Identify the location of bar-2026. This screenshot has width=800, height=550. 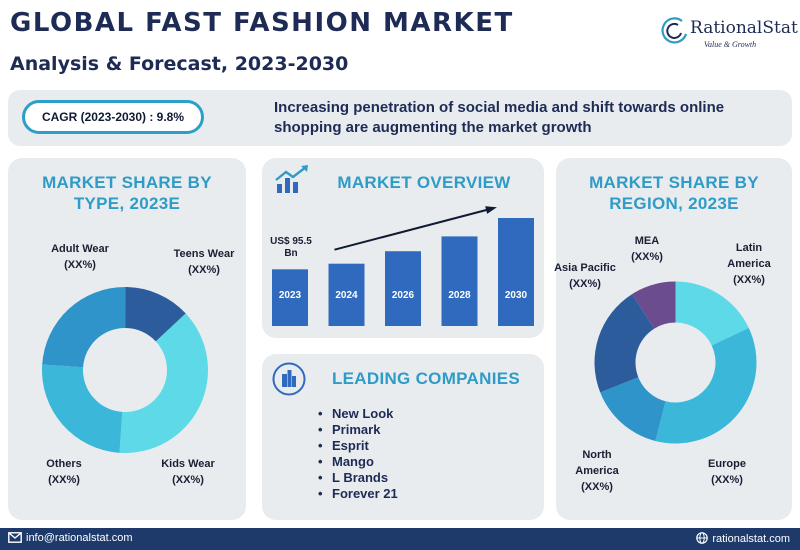
(403, 288).